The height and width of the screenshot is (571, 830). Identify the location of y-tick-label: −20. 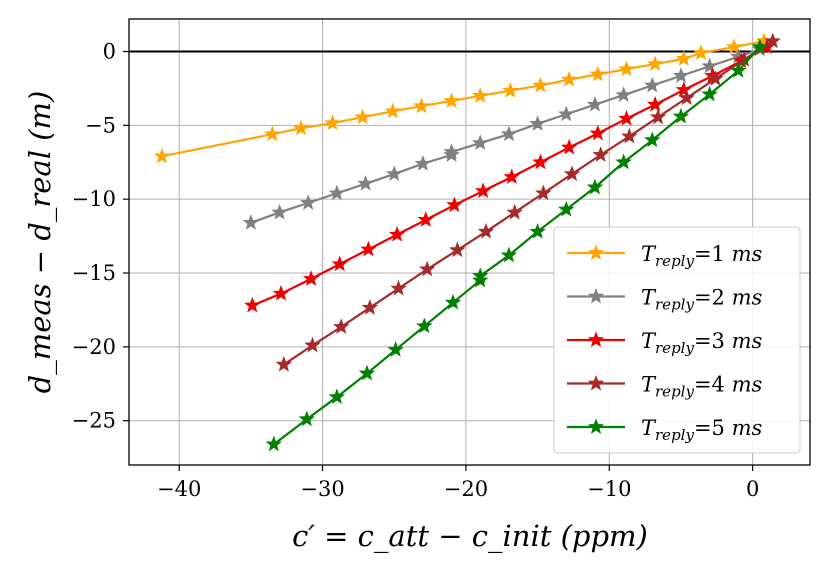
(94, 347).